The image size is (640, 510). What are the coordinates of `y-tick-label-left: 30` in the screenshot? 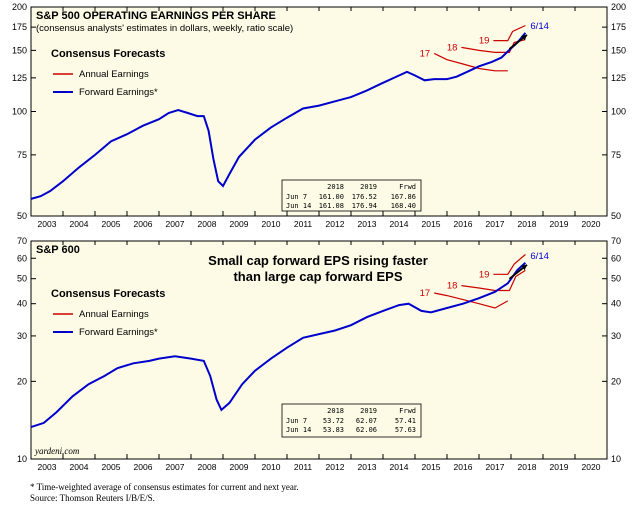 It's located at (22, 336).